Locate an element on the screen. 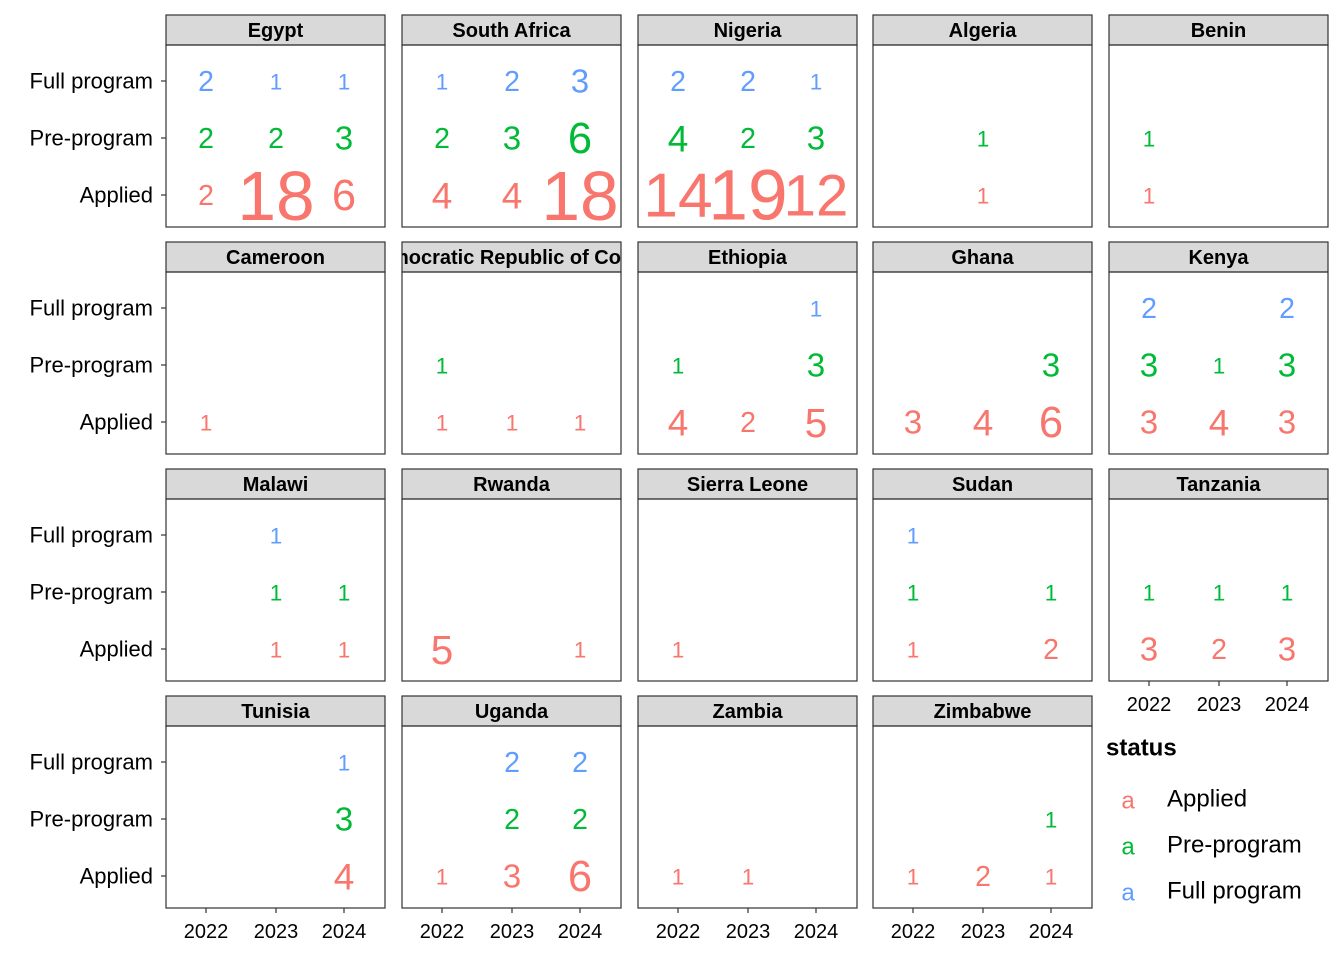 The width and height of the screenshot is (1344, 960). strip-title: Zambia is located at coordinates (747, 712).